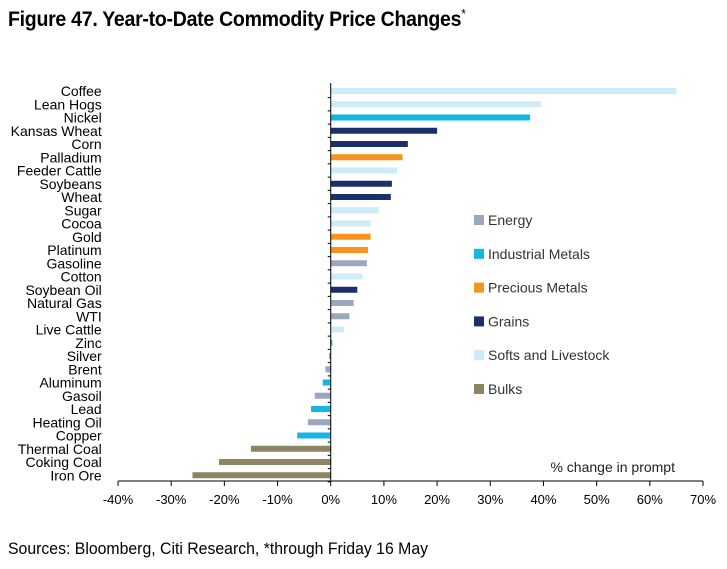 The width and height of the screenshot is (727, 569). What do you see at coordinates (70, 184) in the screenshot?
I see `category-label-soybeans: Soybeans` at bounding box center [70, 184].